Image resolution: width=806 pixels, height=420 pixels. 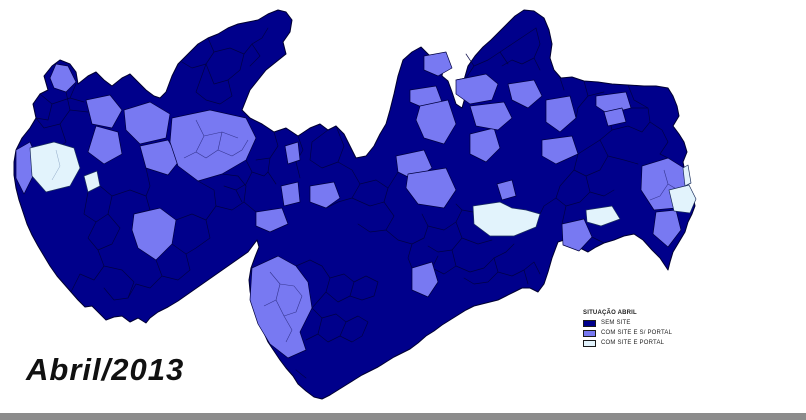 What do you see at coordinates (589, 323) in the screenshot?
I see `legend-swatch-dark` at bounding box center [589, 323].